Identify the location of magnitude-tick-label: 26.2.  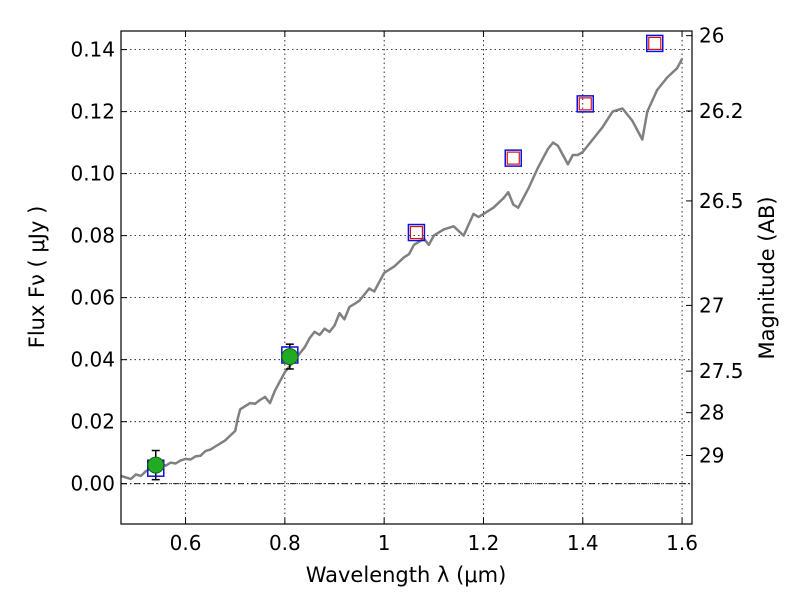
(721, 111).